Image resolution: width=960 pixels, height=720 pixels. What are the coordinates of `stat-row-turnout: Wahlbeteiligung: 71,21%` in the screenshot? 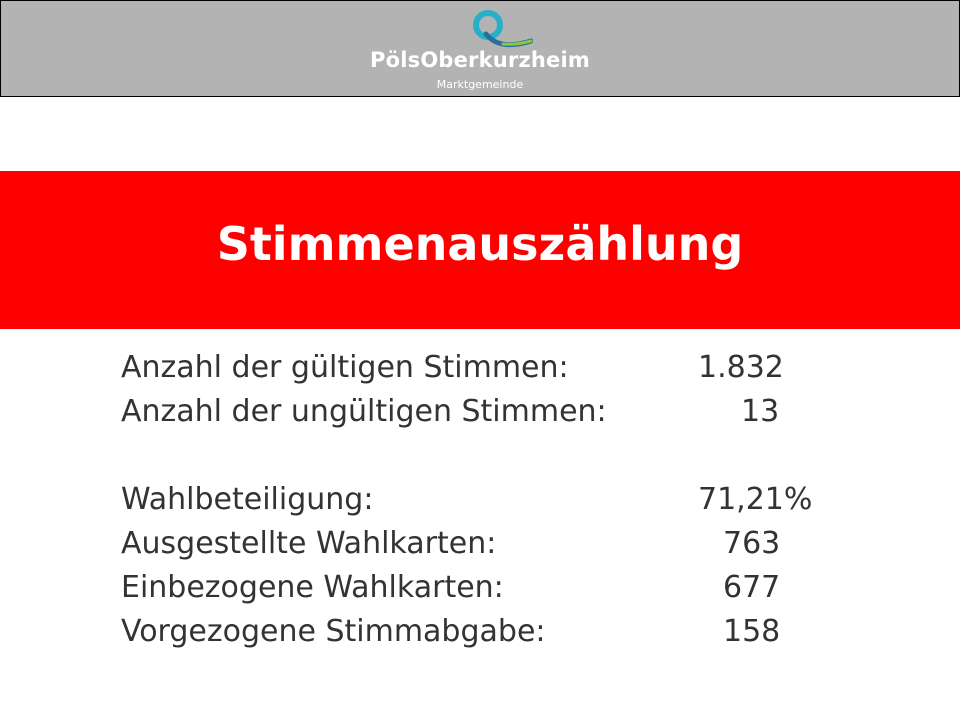 It's located at (491, 500).